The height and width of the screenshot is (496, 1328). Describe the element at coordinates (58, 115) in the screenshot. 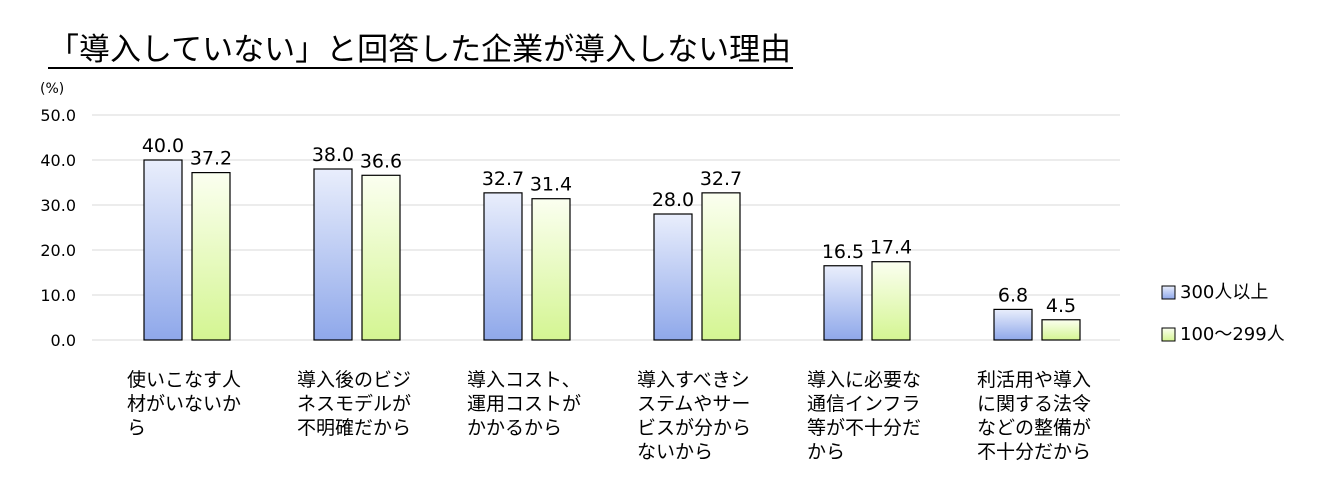

I see `y-tick-label: 50.0` at that location.